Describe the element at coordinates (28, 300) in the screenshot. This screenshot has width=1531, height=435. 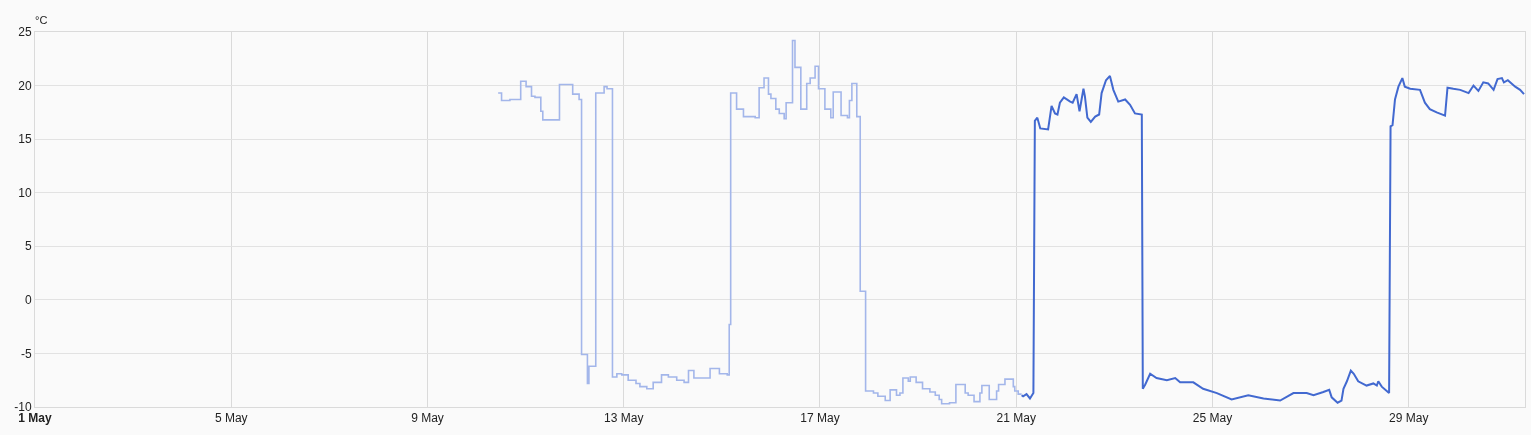
I see `y-tick-label: 0` at that location.